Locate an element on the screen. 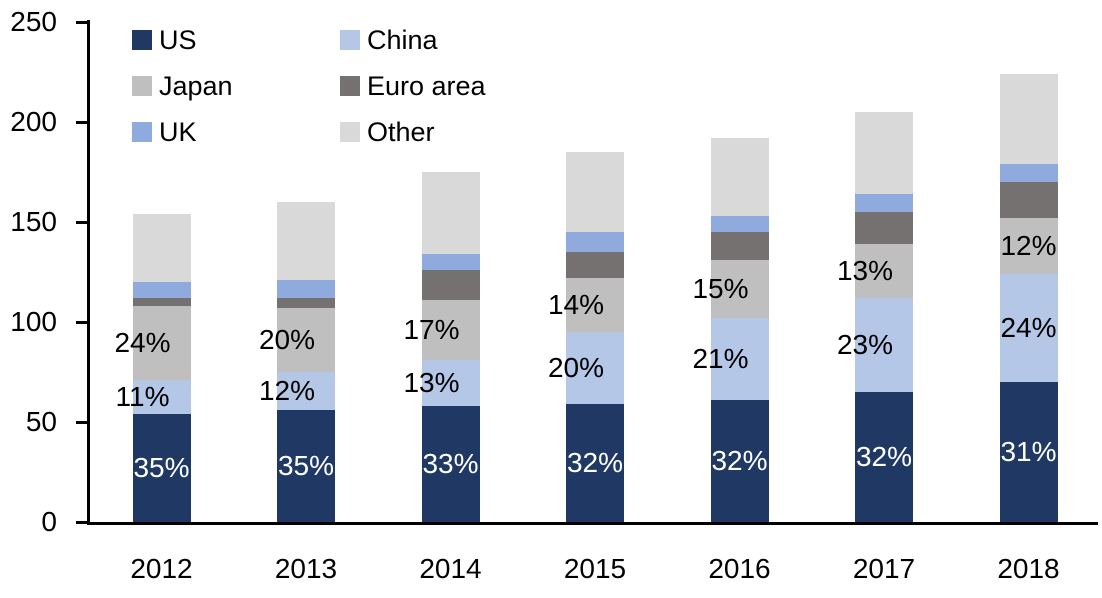 The height and width of the screenshot is (598, 1102). segment-japan-2013: 20% is located at coordinates (297, 340).